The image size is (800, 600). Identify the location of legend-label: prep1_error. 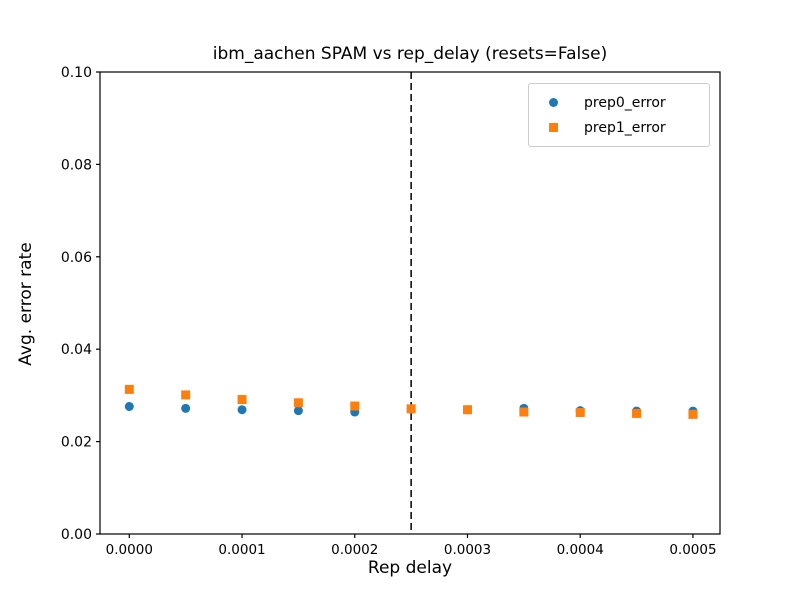
(625, 127).